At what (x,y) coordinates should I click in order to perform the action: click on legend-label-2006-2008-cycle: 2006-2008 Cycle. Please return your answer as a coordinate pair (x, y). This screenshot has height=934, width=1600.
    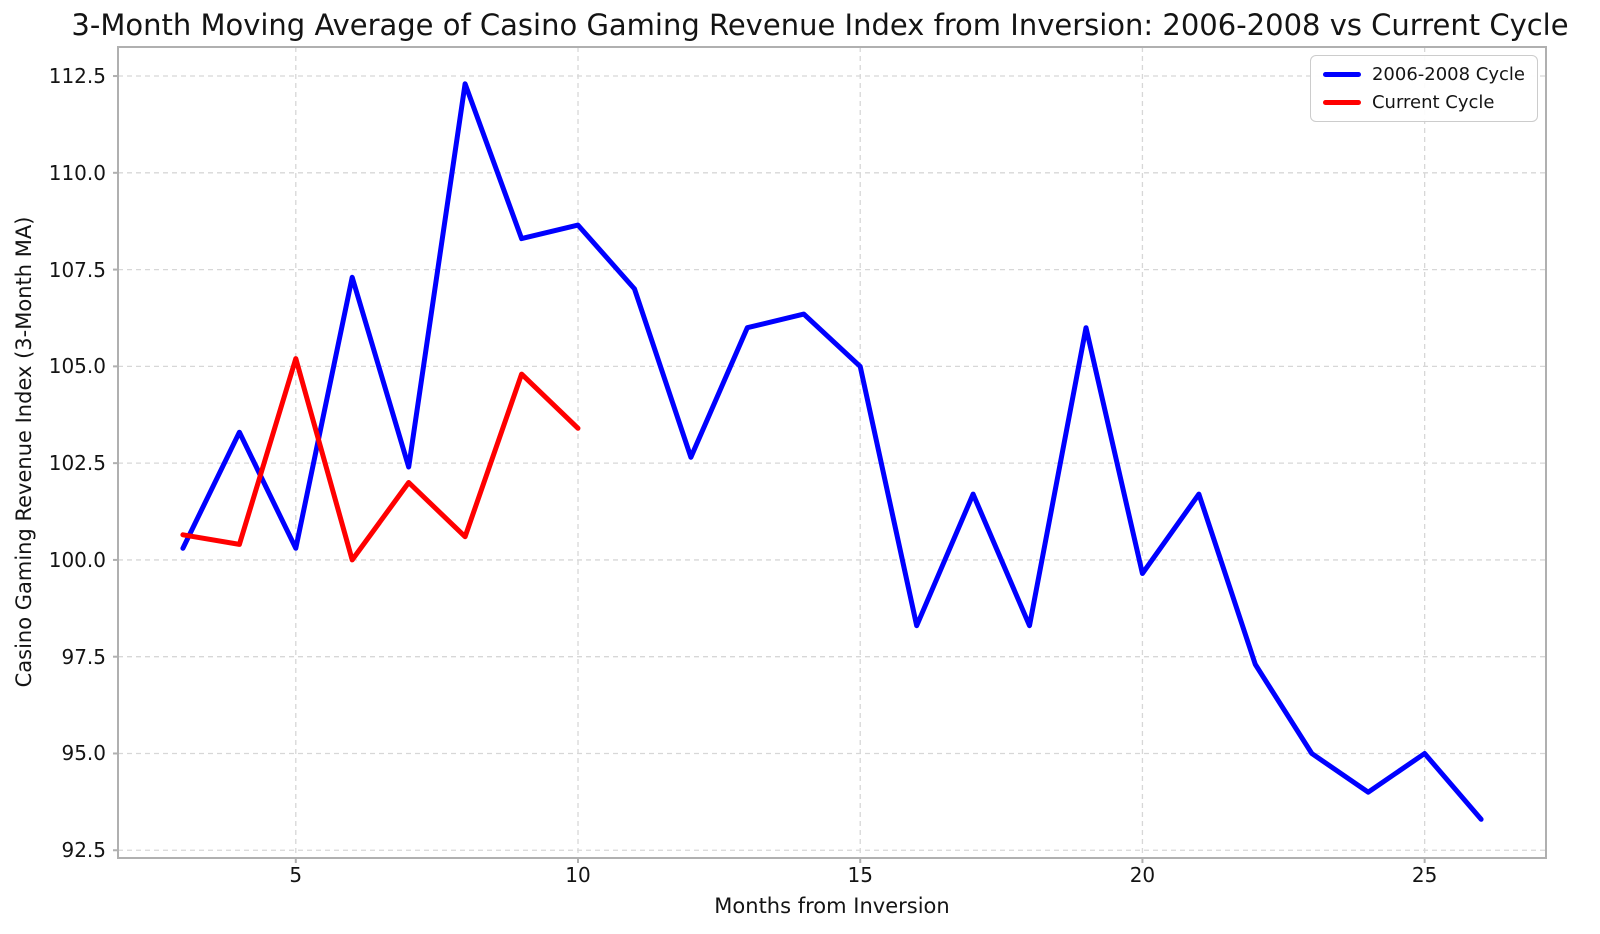
    Looking at the image, I should click on (1448, 74).